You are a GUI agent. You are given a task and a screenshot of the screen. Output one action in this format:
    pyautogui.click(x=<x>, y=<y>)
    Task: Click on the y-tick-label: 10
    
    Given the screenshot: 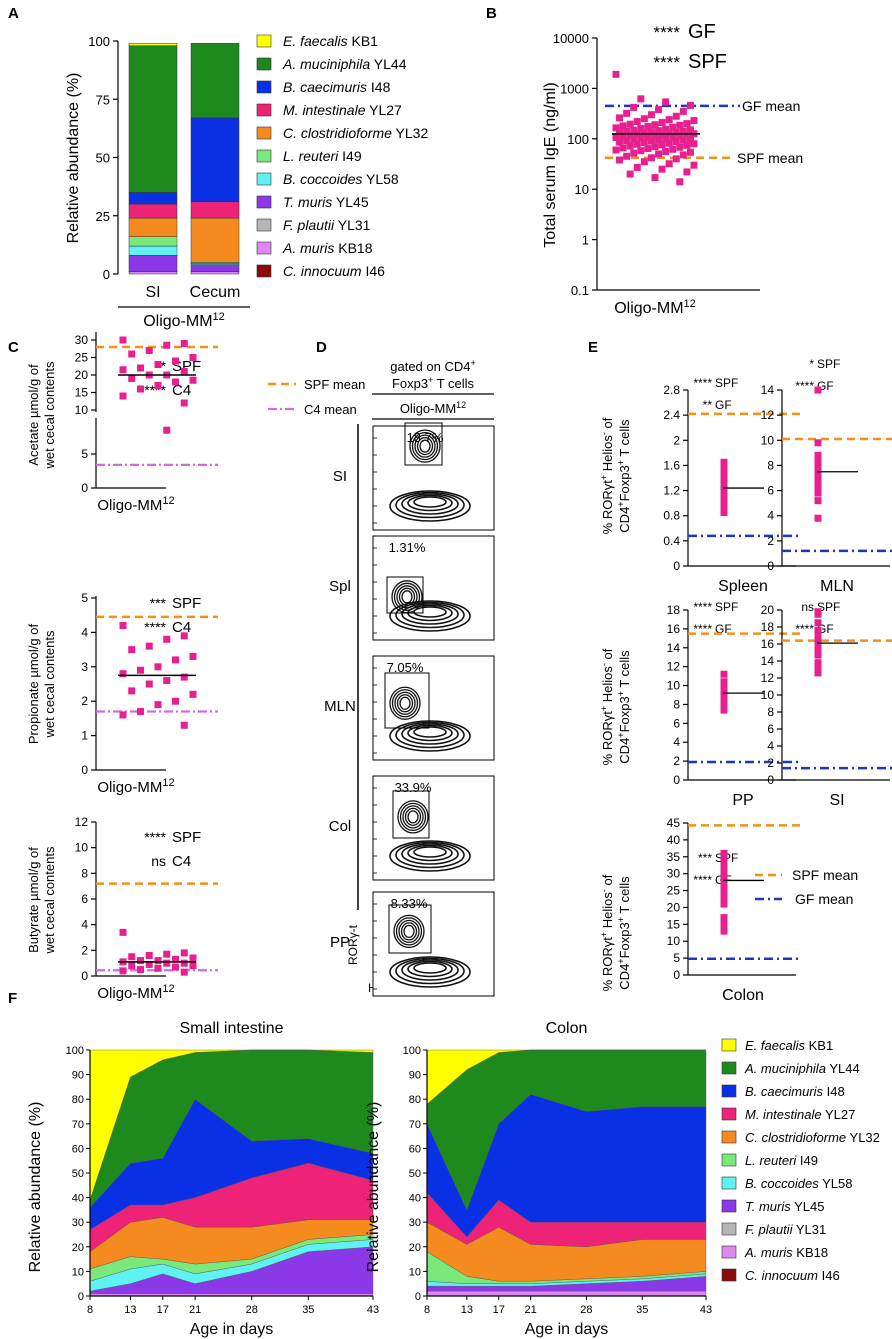 What is the action you would take?
    pyautogui.click(x=78, y=1272)
    